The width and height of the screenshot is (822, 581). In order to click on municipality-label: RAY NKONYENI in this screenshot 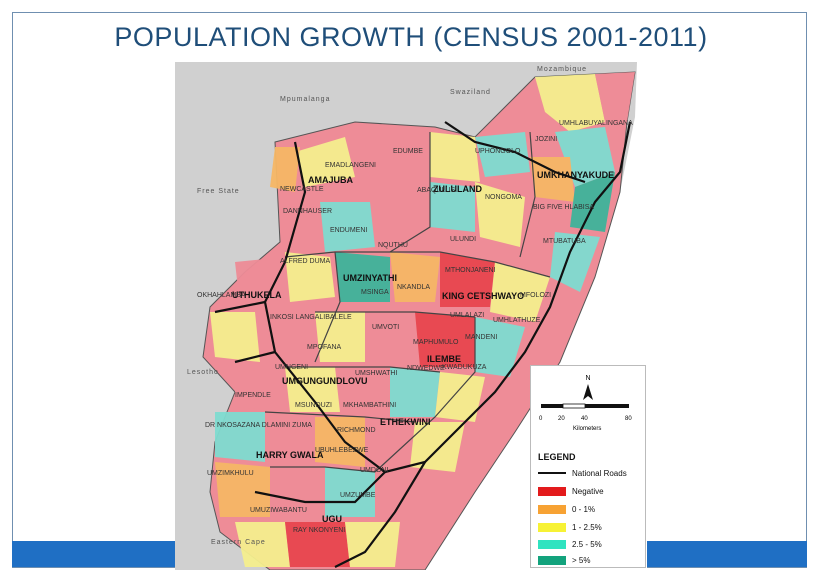, I will do `click(319, 530)`.